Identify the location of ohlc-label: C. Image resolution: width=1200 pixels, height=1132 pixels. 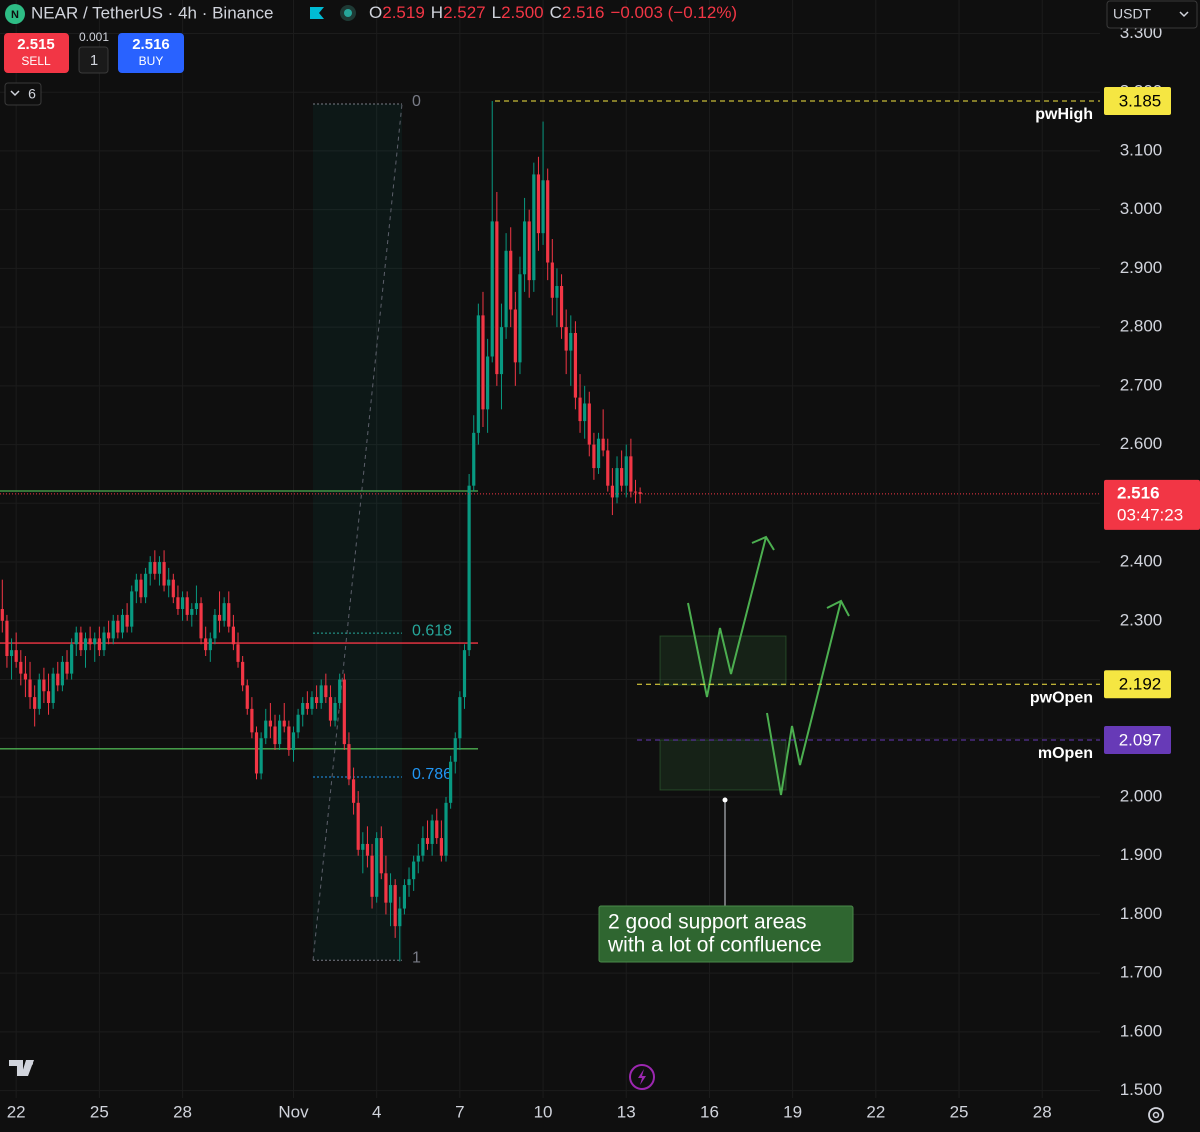
(556, 12).